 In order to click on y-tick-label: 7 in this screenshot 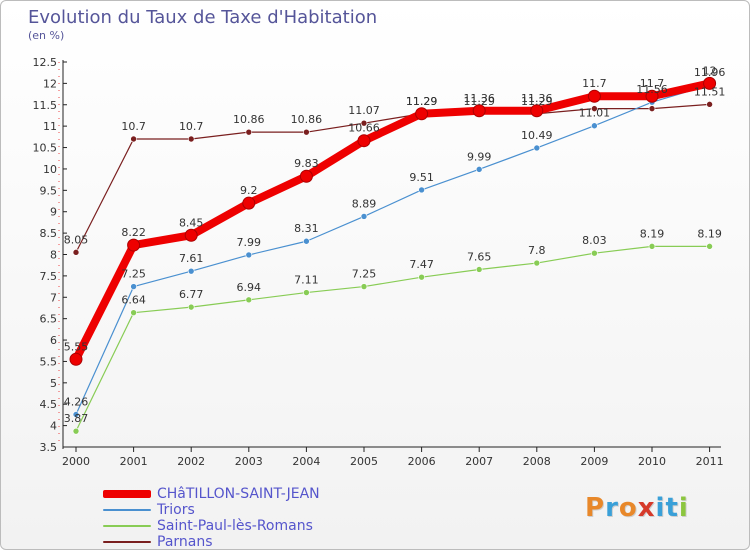, I will do `click(53, 297)`.